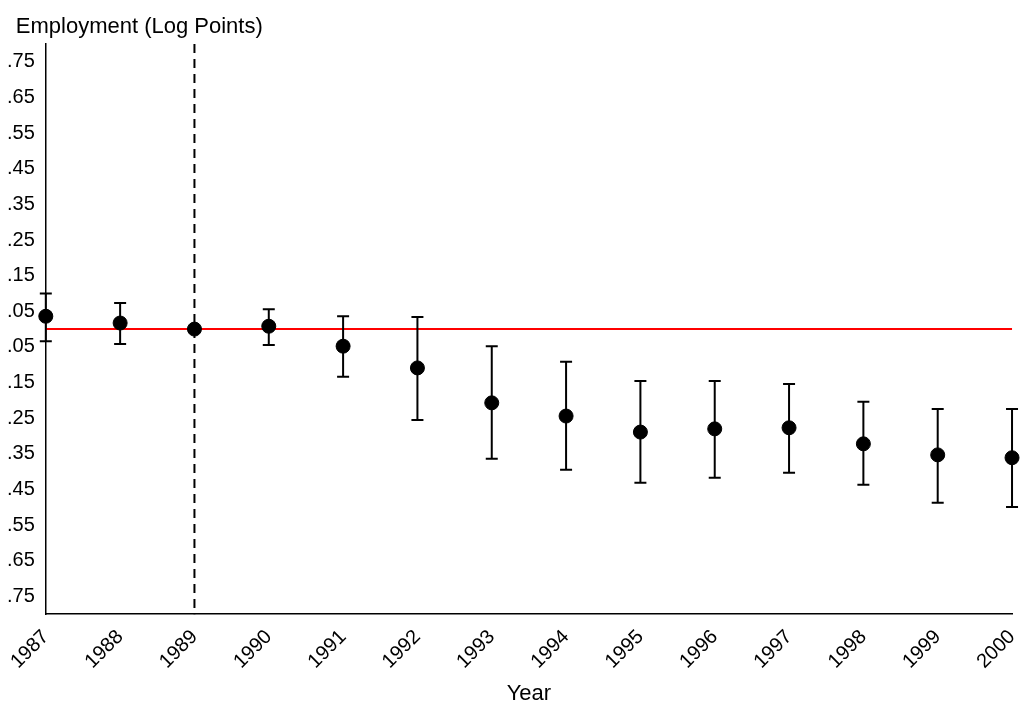 The image size is (1032, 715). I want to click on y-axis-title: Employment (Log Points), so click(139, 26).